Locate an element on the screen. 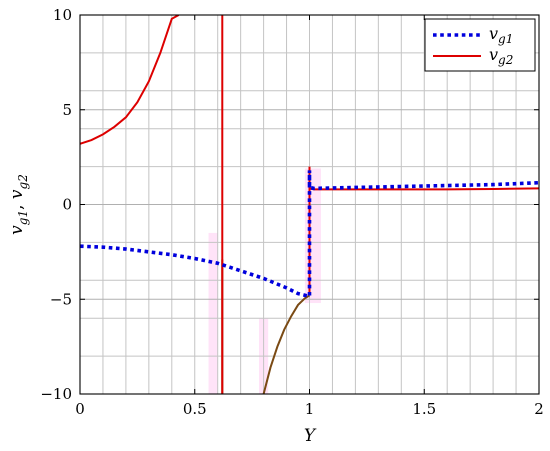 Image resolution: width=550 pixels, height=451 pixels. legend-label-vg2: vg2 is located at coordinates (501, 56).